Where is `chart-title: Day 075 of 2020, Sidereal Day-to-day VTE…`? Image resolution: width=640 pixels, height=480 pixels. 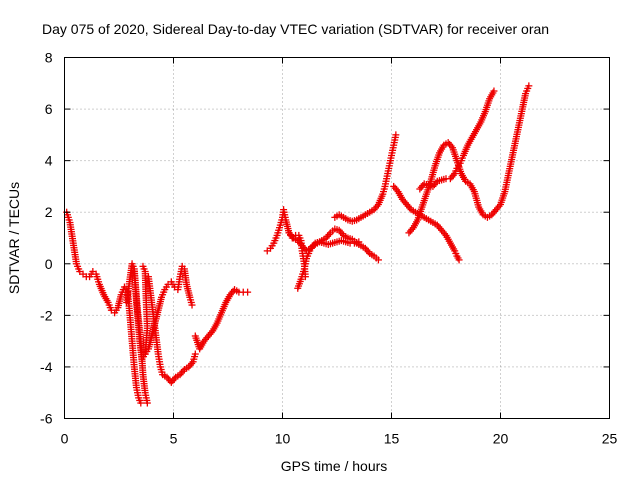
chart-title: Day 075 of 2020, Sidereal Day-to-day VTE… is located at coordinates (295, 29).